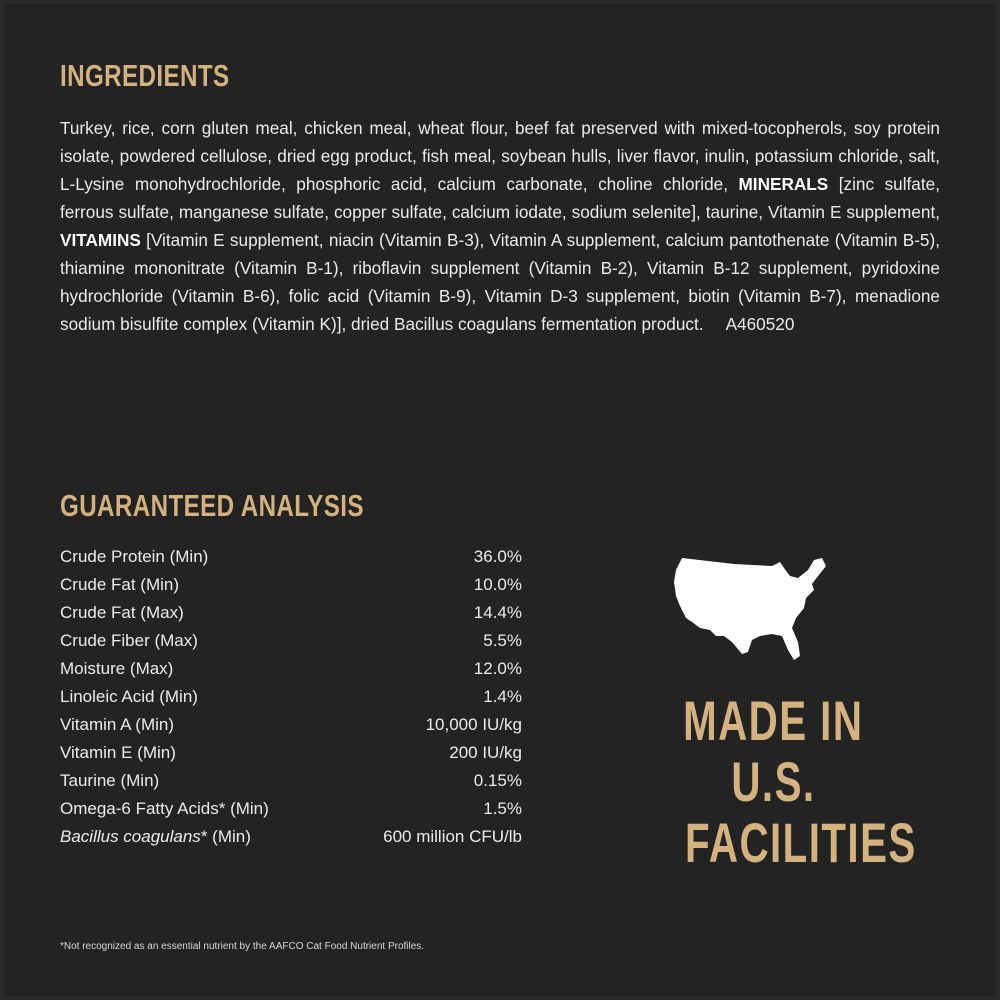 This screenshot has height=1000, width=1000. I want to click on analysis-label: Taurine (Min), so click(110, 780).